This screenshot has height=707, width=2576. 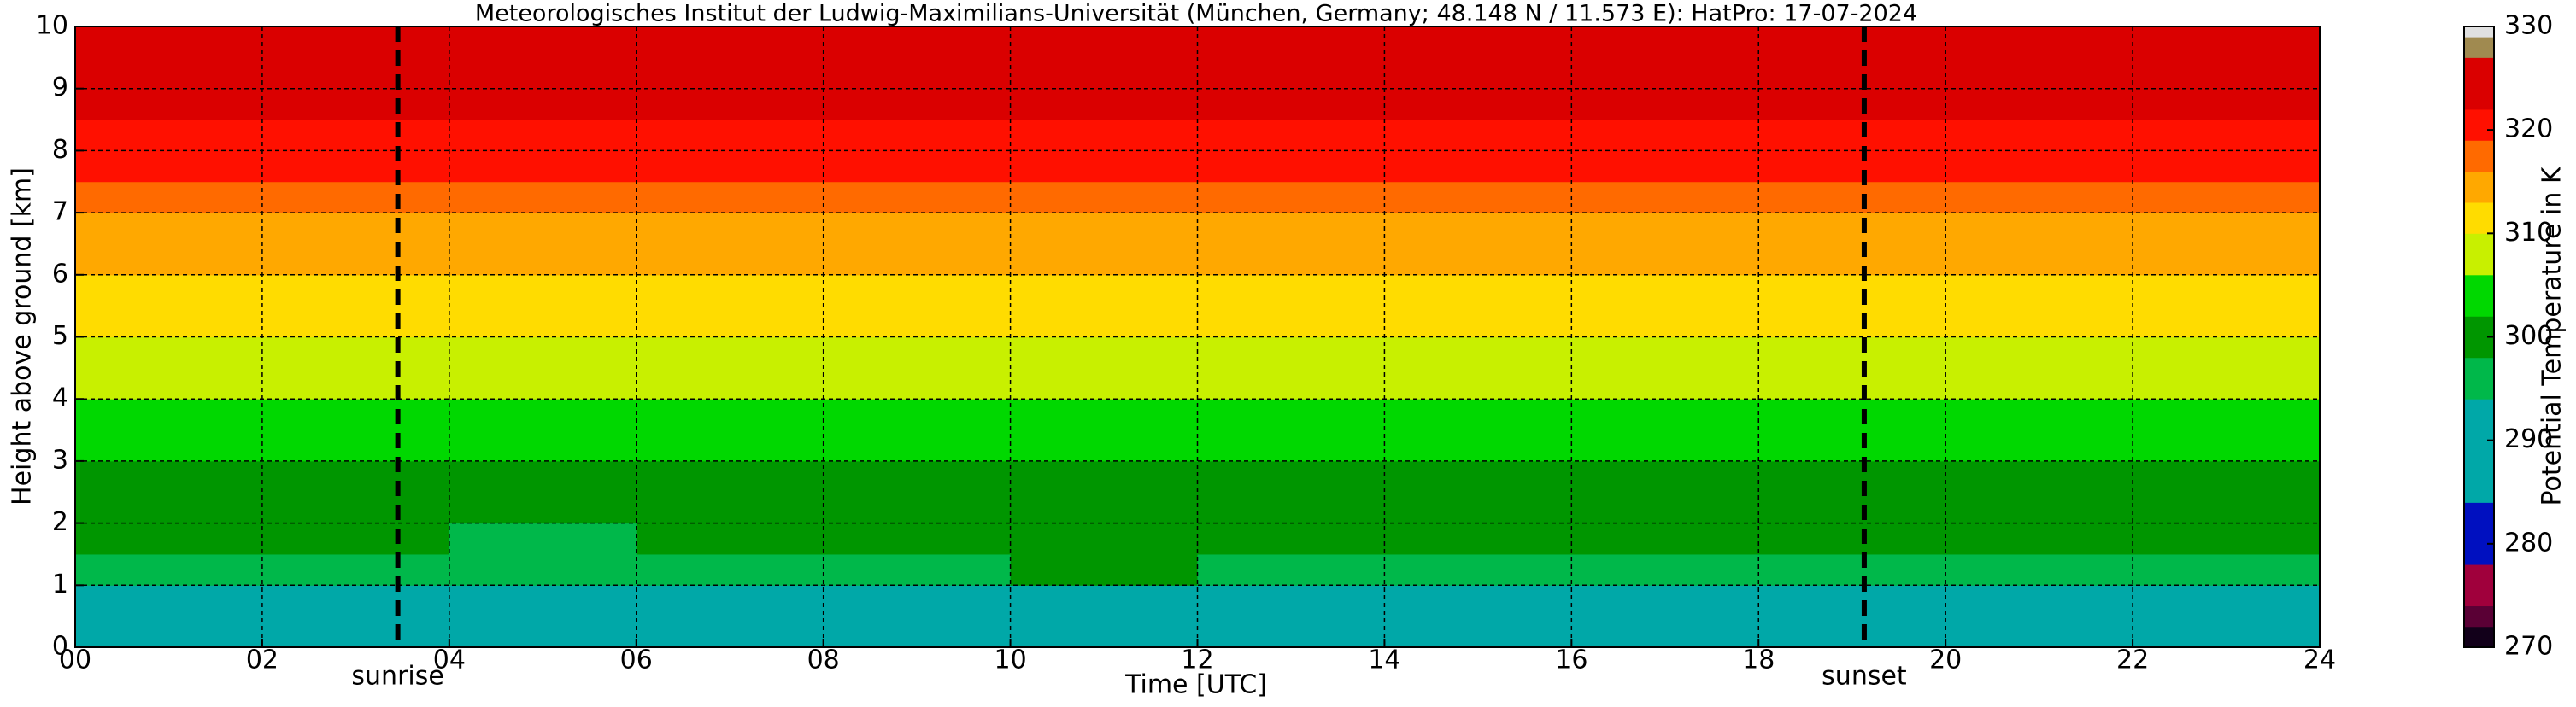 What do you see at coordinates (60, 150) in the screenshot?
I see `y-tick-label: 8` at bounding box center [60, 150].